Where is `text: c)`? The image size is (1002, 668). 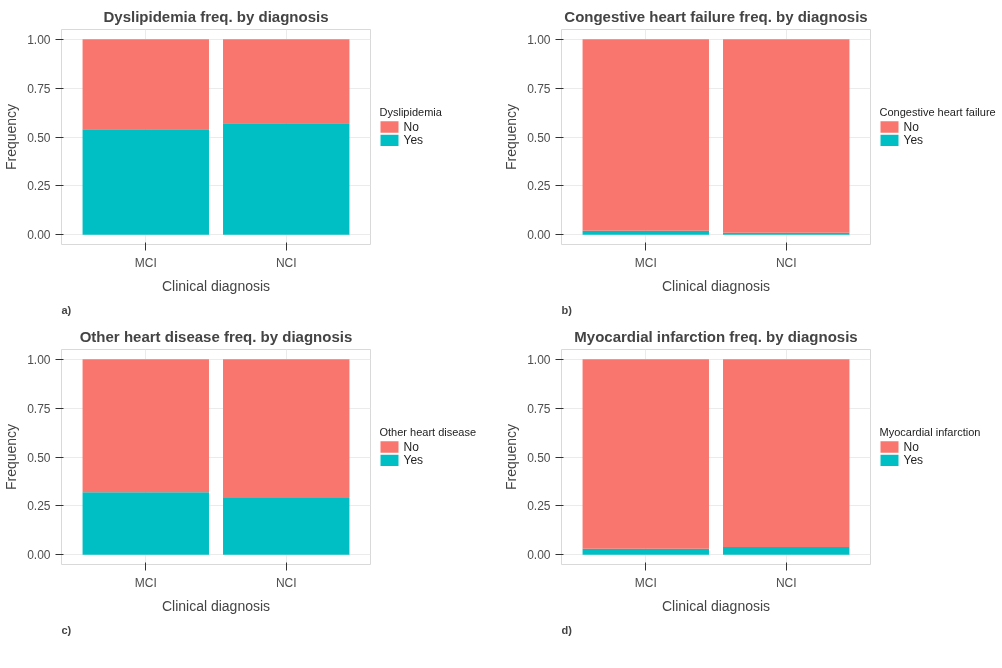 text: c) is located at coordinates (66, 629).